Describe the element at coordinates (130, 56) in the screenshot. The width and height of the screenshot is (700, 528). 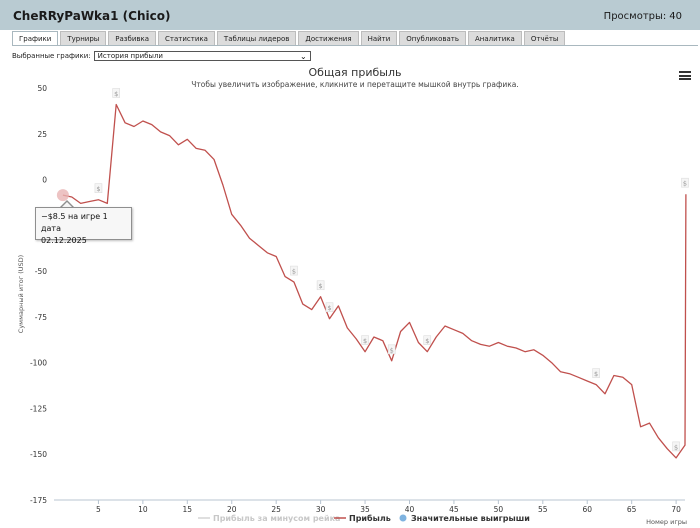
I see `chart-select-value: История прибыли` at that location.